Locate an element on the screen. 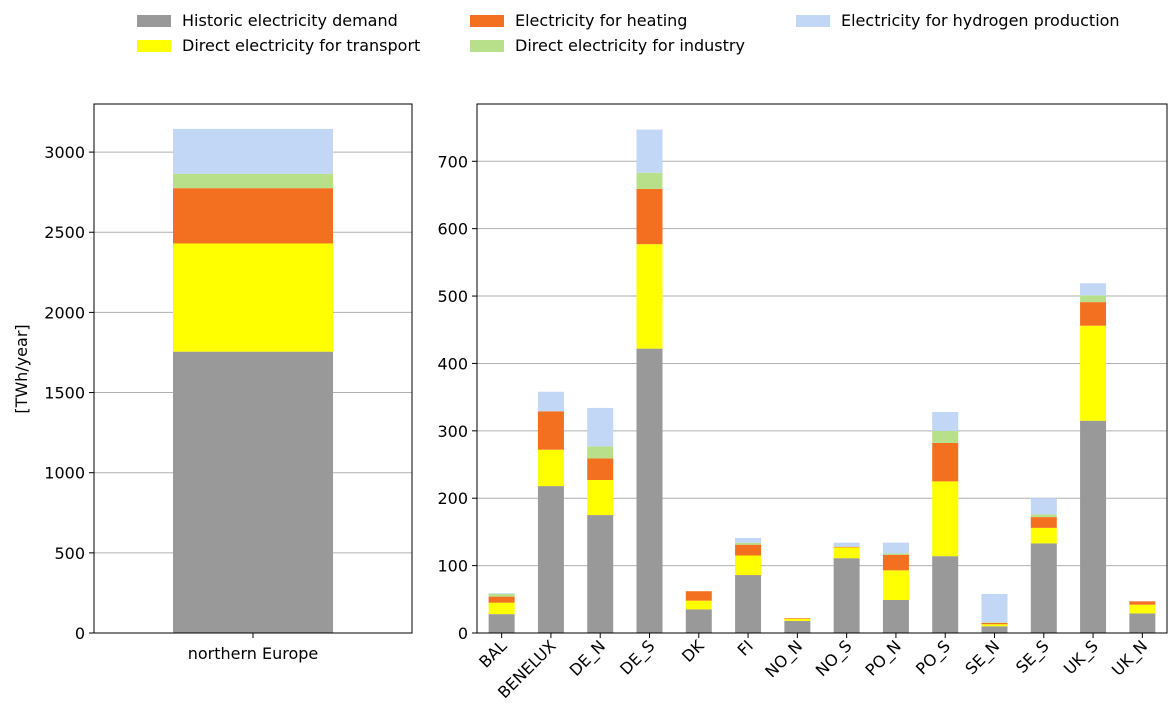  x-tick-label: PO_N is located at coordinates (883, 658).